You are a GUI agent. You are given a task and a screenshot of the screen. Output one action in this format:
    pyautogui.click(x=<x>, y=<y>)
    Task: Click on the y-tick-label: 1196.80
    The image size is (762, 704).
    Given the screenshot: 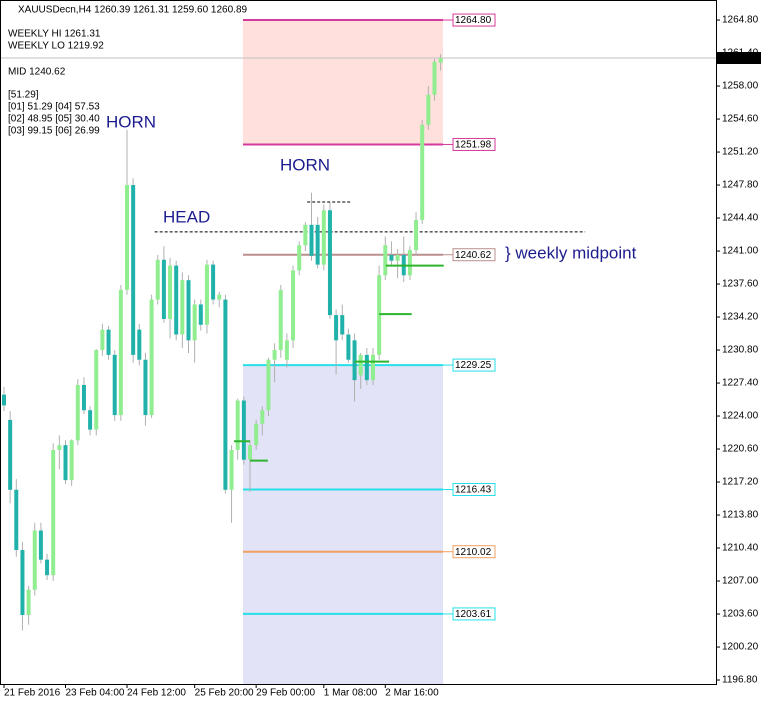 What is the action you would take?
    pyautogui.click(x=740, y=680)
    